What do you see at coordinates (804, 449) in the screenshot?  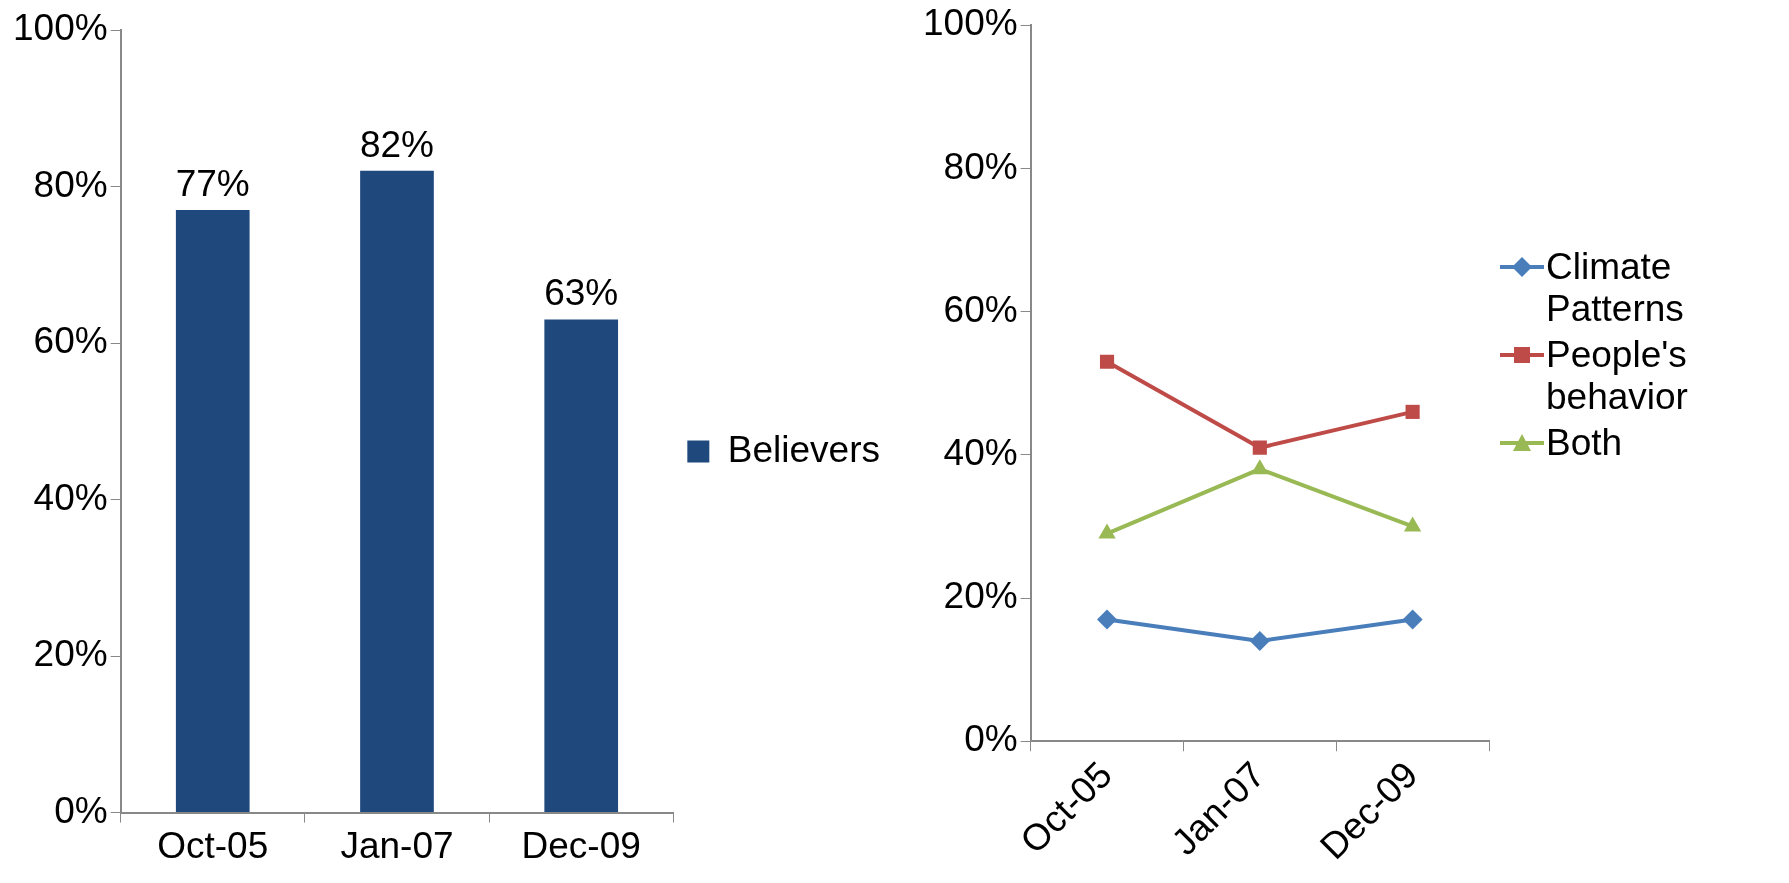 I see `legend-label: Believers` at bounding box center [804, 449].